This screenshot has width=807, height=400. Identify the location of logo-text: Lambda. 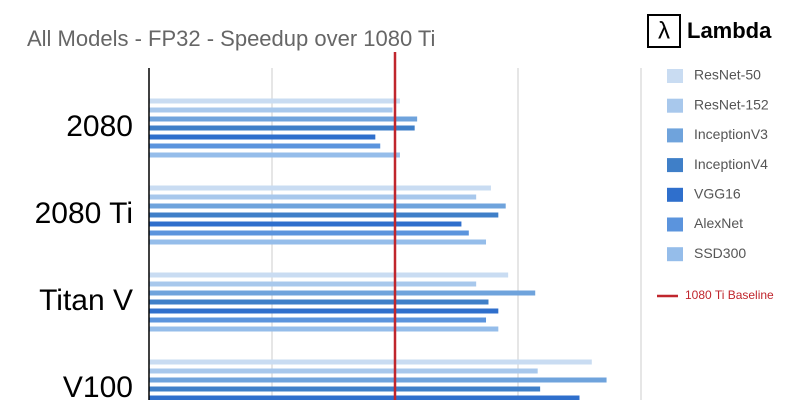
(729, 30).